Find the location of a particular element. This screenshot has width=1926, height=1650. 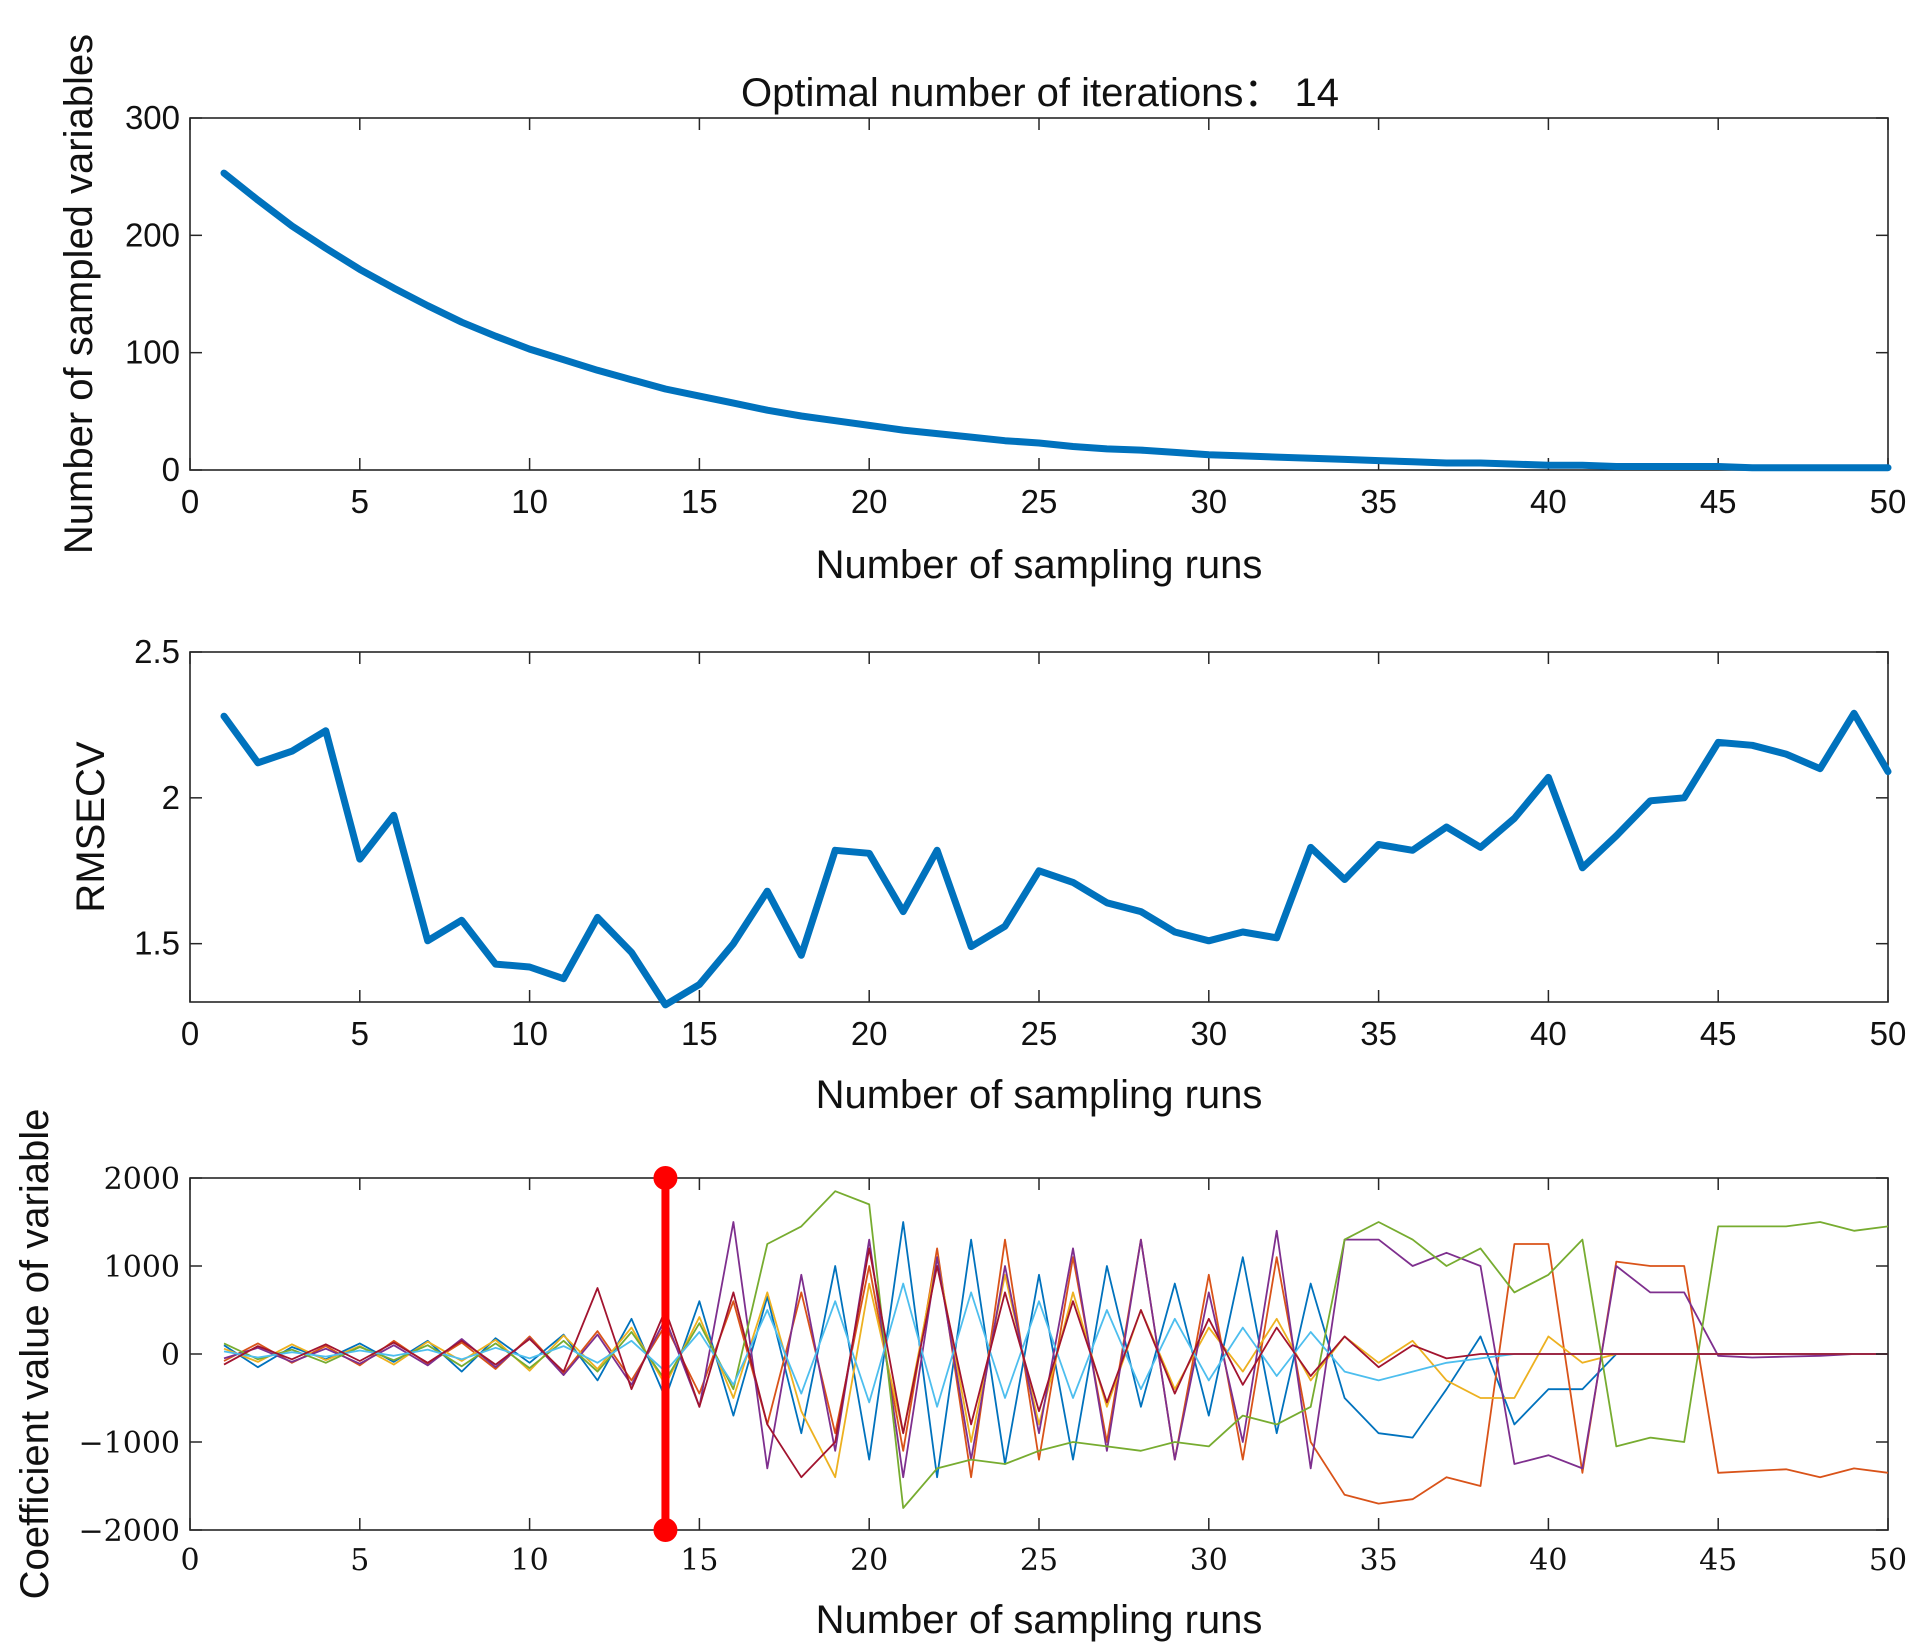

y-tick-label: 2000 is located at coordinates (142, 1179).